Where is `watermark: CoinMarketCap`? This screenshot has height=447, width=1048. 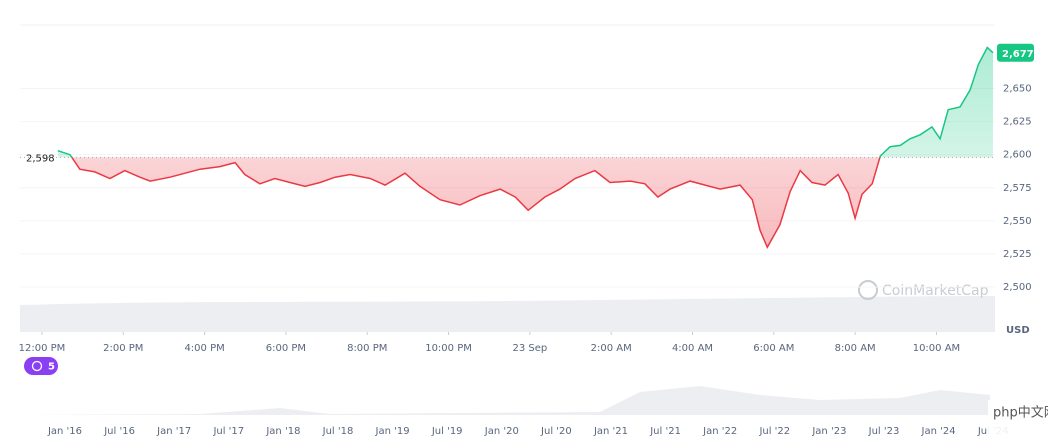 watermark: CoinMarketCap is located at coordinates (935, 291).